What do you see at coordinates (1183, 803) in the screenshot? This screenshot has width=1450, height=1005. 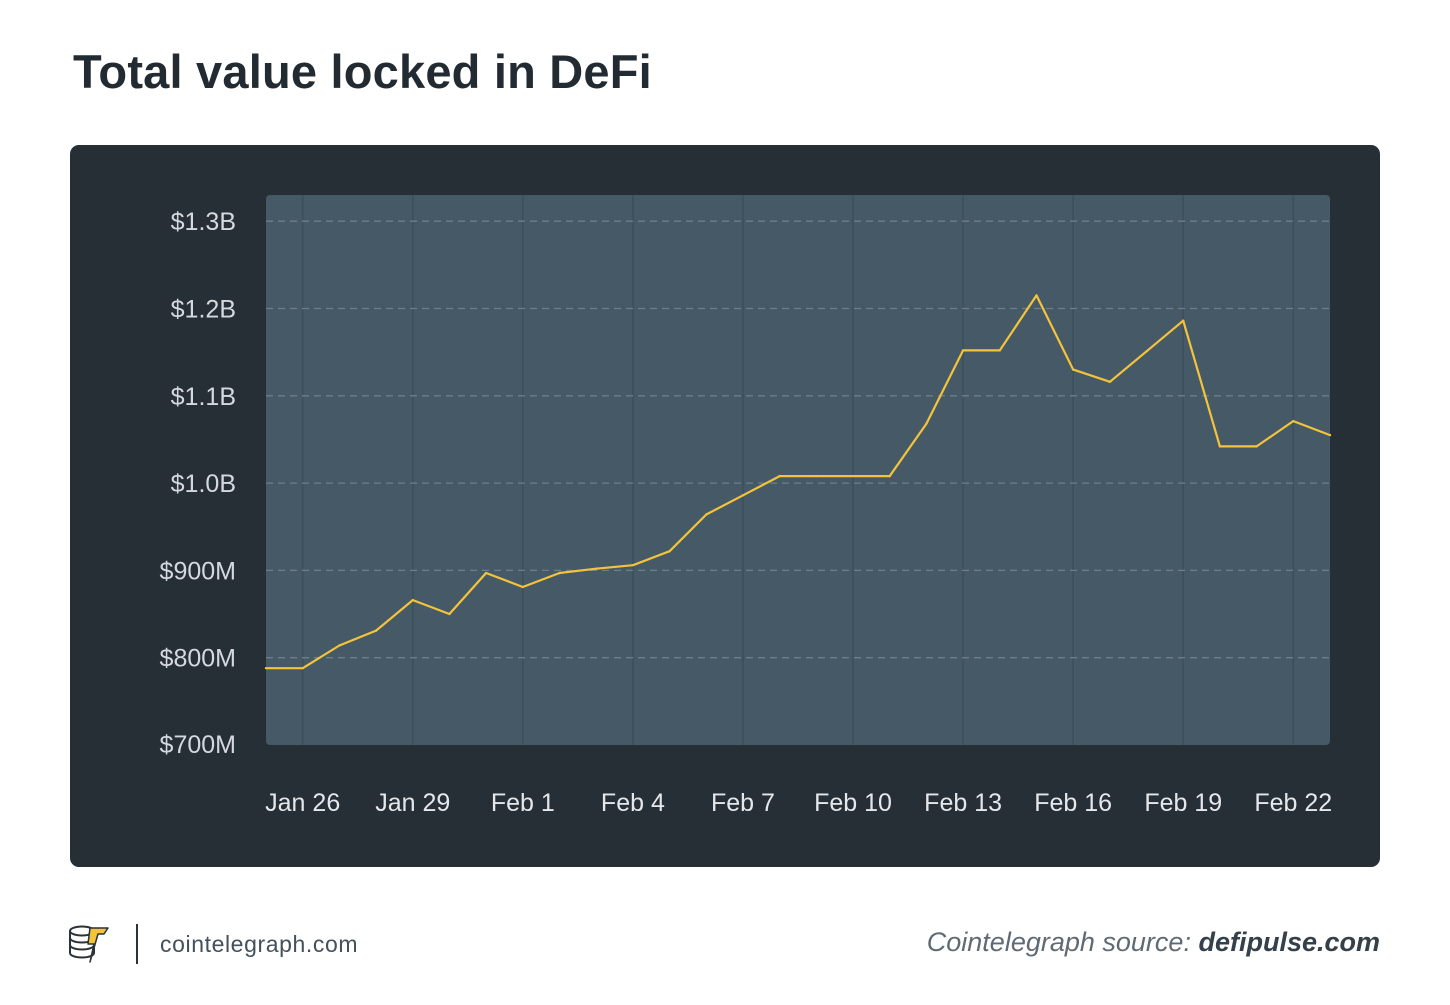 I see `x-tick-label: Feb 19` at bounding box center [1183, 803].